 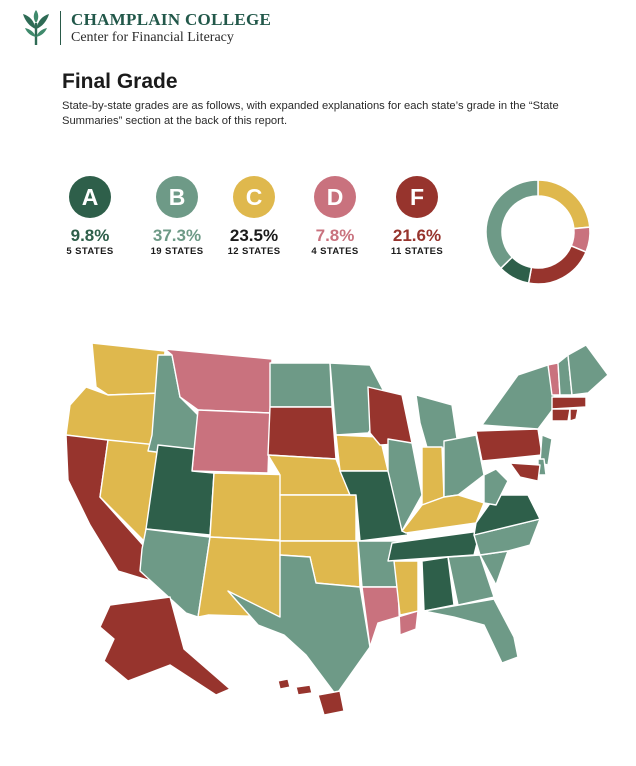 I want to click on state-sd, so click(x=302, y=433).